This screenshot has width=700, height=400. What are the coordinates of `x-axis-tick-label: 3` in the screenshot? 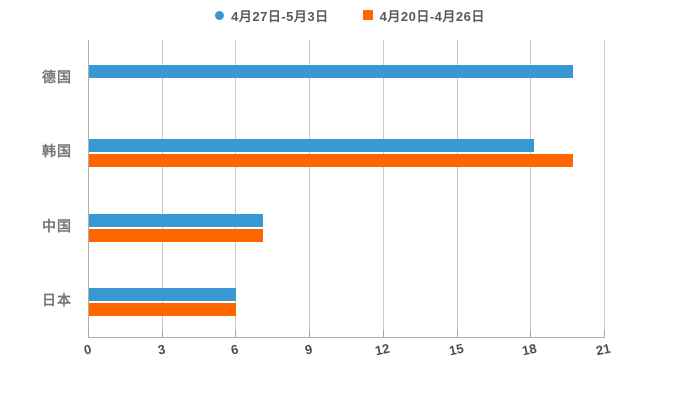 It's located at (161, 349).